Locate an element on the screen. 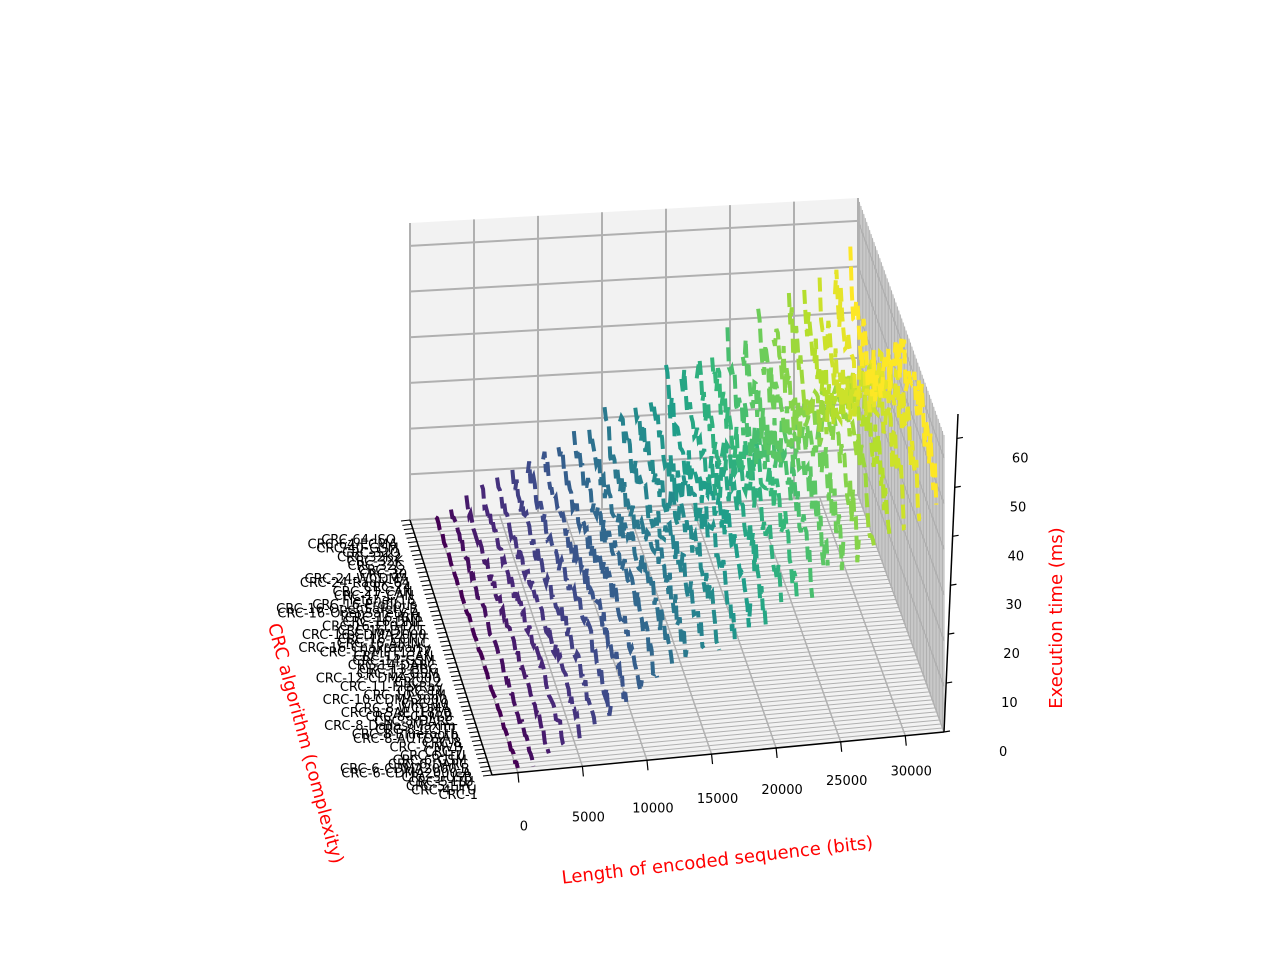  y-tick-label: CRC-24-Radix-64 is located at coordinates (355, 583).